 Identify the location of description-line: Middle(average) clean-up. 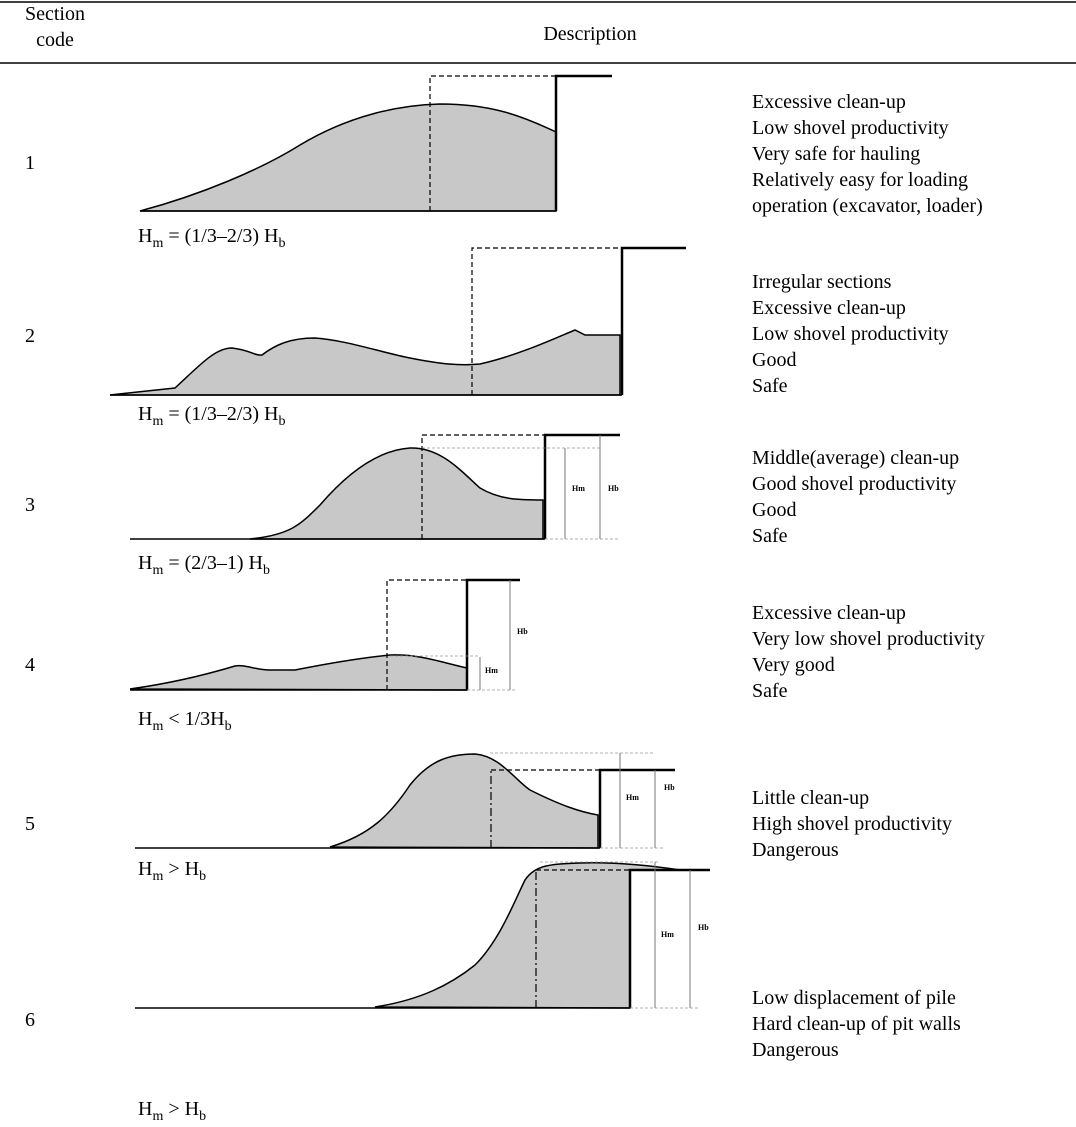
(855, 458).